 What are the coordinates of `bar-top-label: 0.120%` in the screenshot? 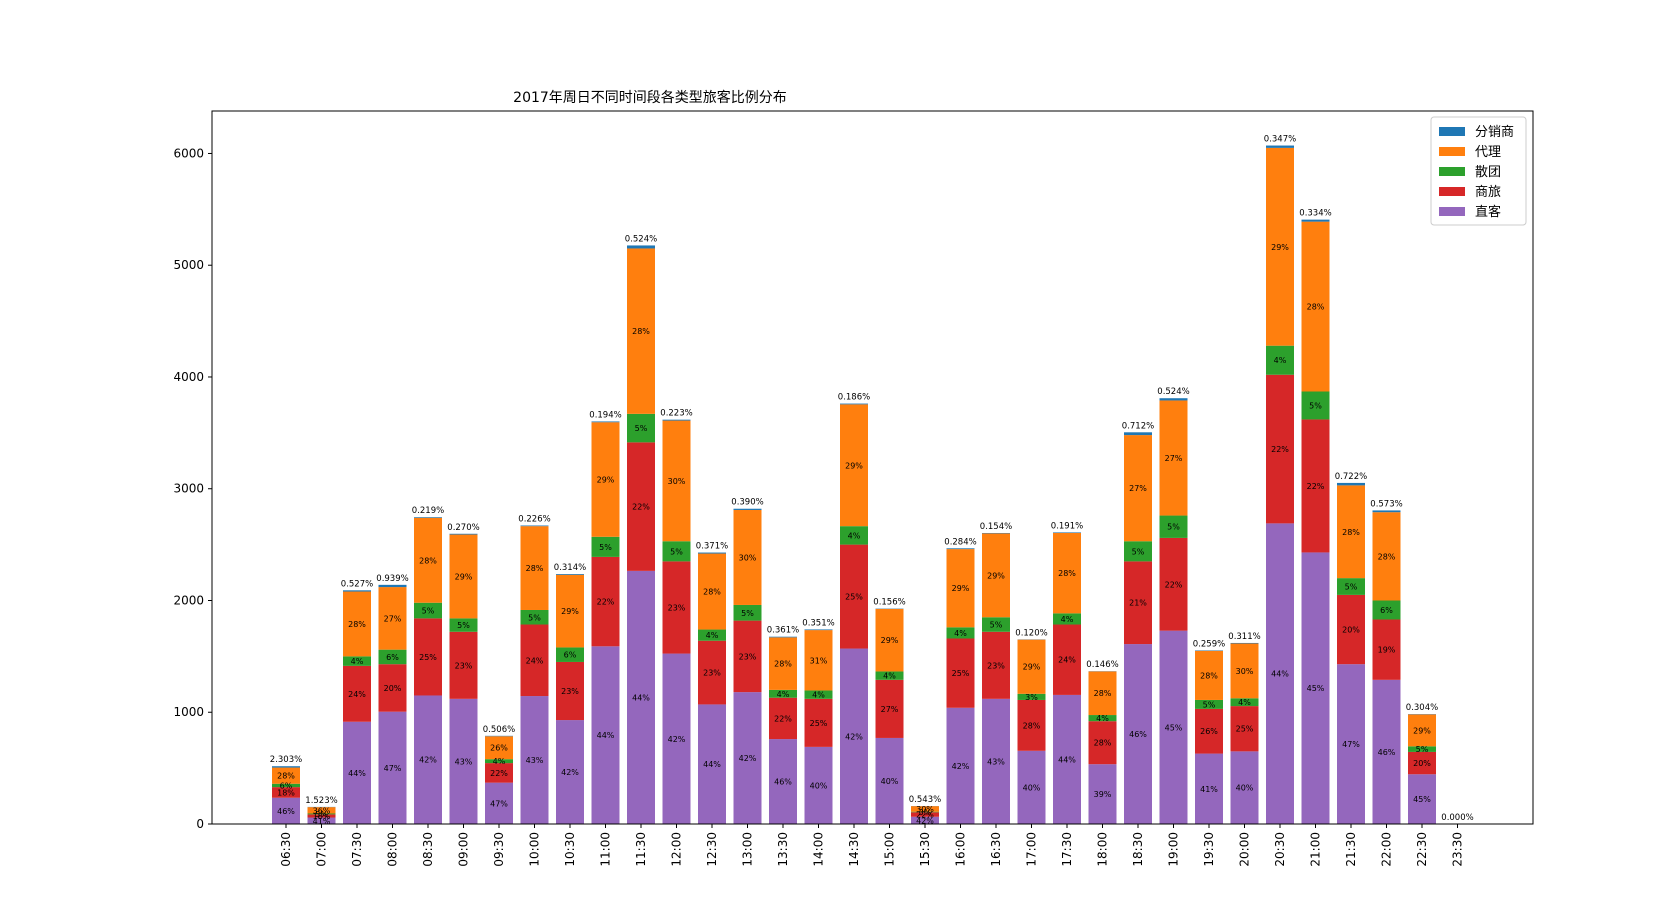 It's located at (1031, 633).